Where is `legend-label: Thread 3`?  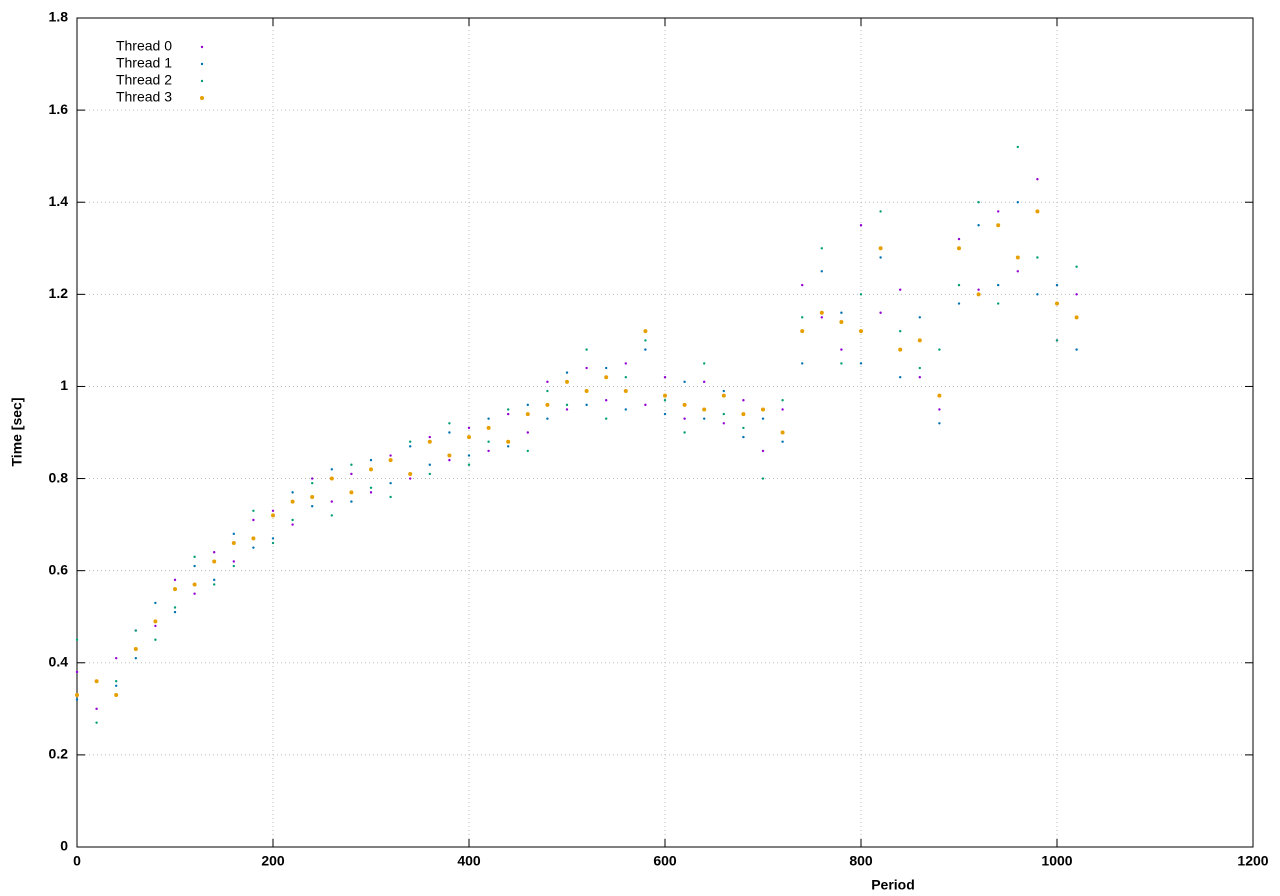
legend-label: Thread 3 is located at coordinates (144, 97).